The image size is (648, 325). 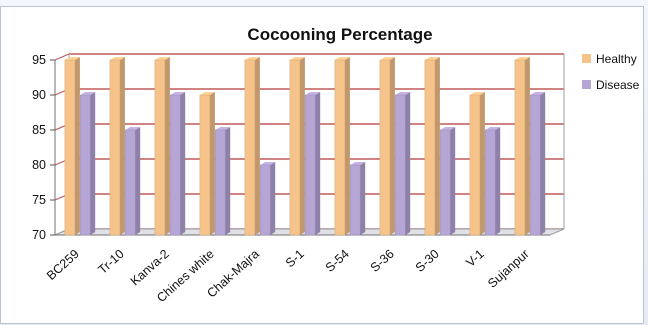 What do you see at coordinates (63, 265) in the screenshot?
I see `x-tick-label: BC259` at bounding box center [63, 265].